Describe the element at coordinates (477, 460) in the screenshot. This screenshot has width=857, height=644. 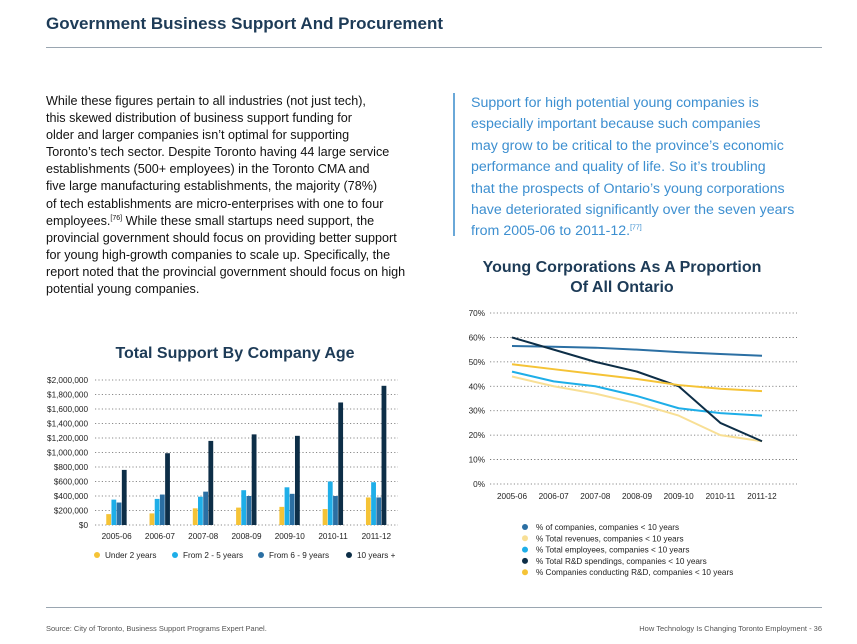
I see `line-y-tick-label: 10%` at that location.